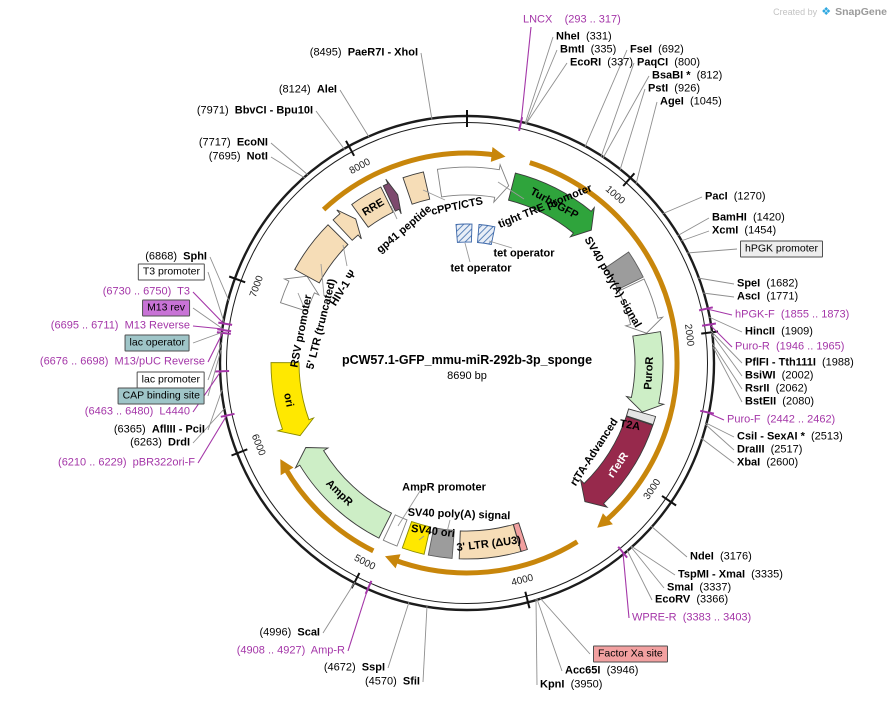 The image size is (895, 701). Describe the element at coordinates (126, 462) in the screenshot. I see `primer-label-6210-6229-pbr322ori-f: (6210 .. 6229) pBR322ori-F` at that location.